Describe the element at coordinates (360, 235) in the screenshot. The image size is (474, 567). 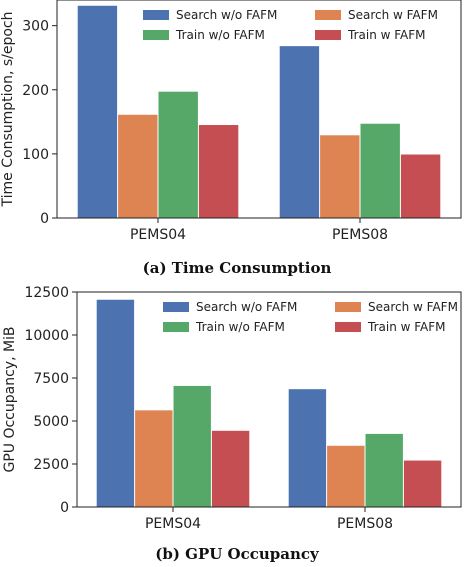
I see `time-xtick-label-pems08: PEMS08` at that location.